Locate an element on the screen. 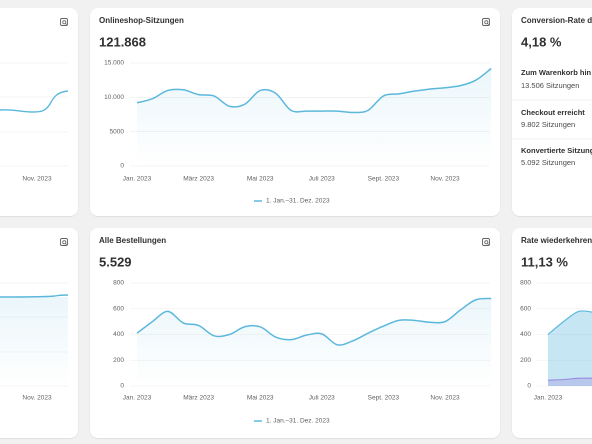  metric-value: 11,13 % is located at coordinates (544, 261).